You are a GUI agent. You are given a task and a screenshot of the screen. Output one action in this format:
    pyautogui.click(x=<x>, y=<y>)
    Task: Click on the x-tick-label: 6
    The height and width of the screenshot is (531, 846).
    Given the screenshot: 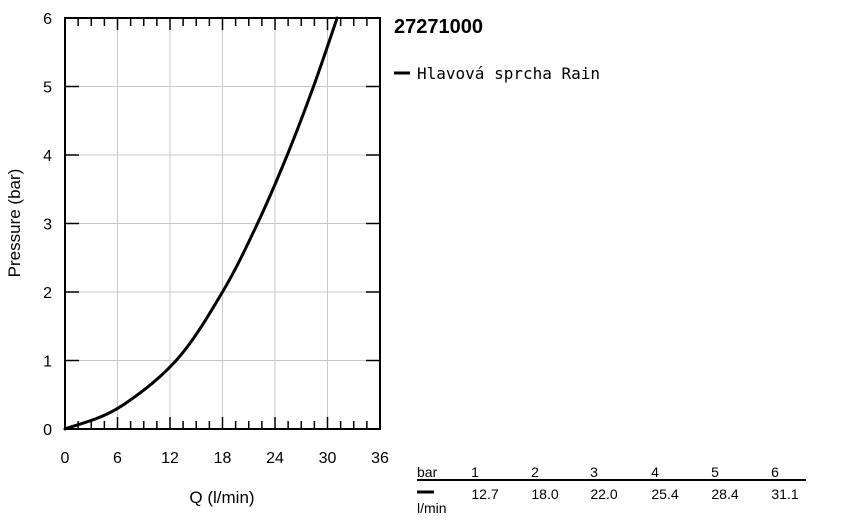 What is the action you would take?
    pyautogui.click(x=117, y=458)
    